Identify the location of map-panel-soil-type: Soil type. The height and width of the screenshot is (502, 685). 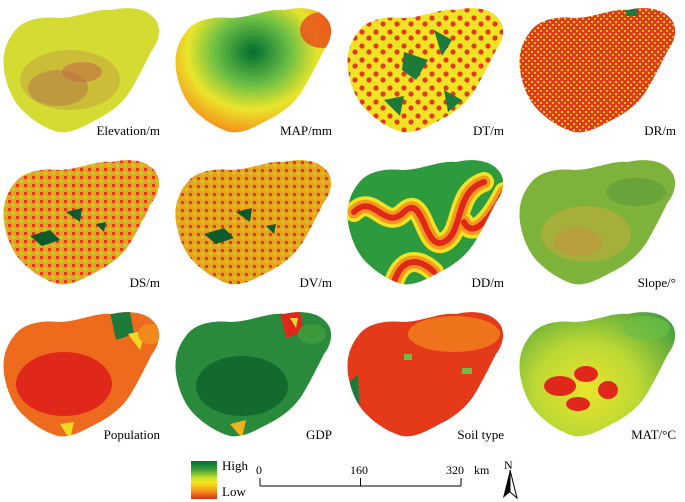
(428, 378).